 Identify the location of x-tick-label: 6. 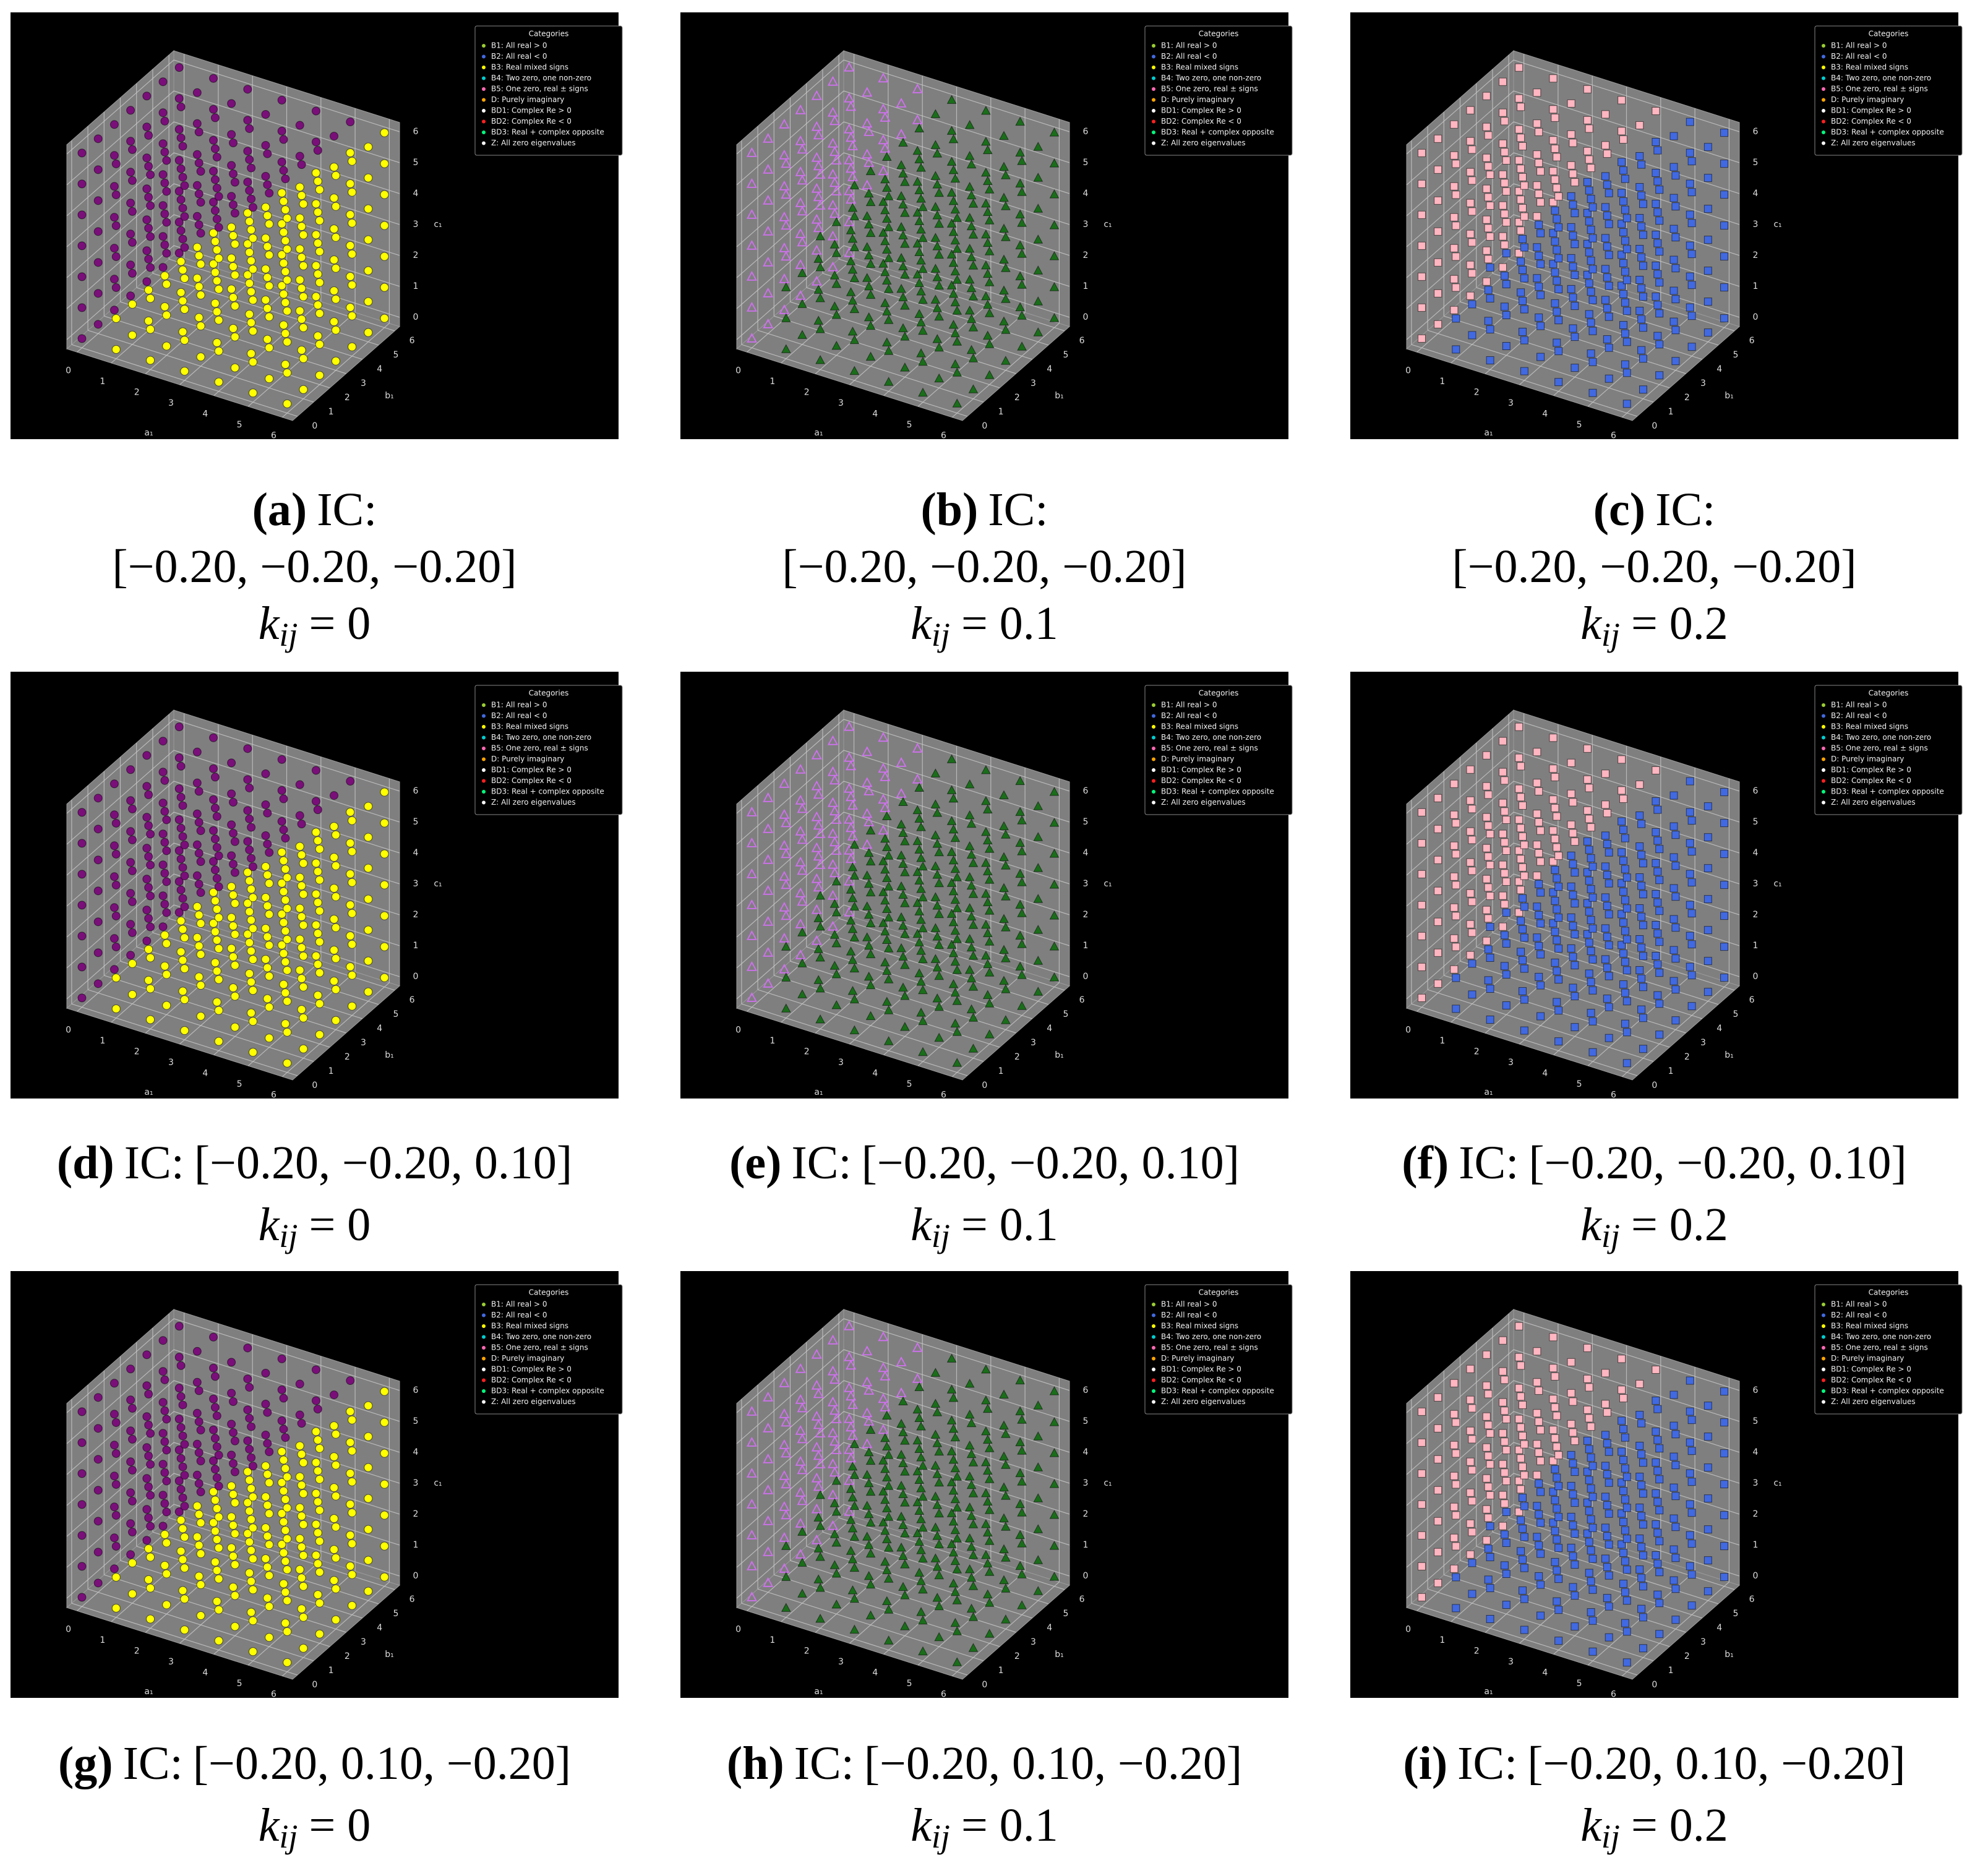
(943, 1695).